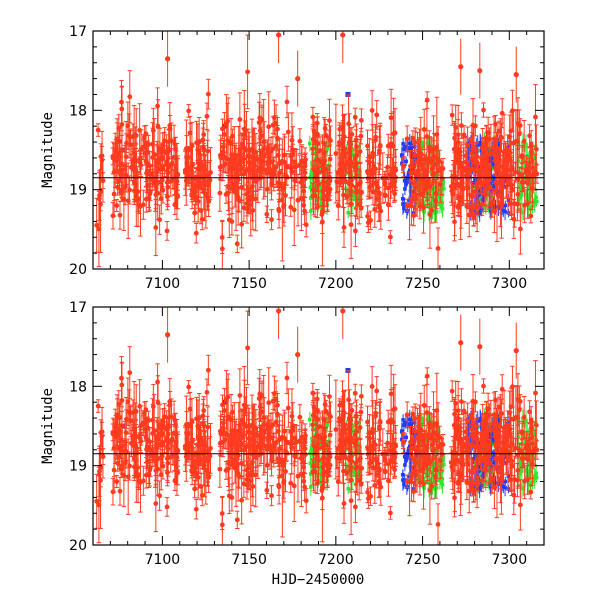  Describe the element at coordinates (336, 284) in the screenshot. I see `x-tick-label: 7200` at that location.